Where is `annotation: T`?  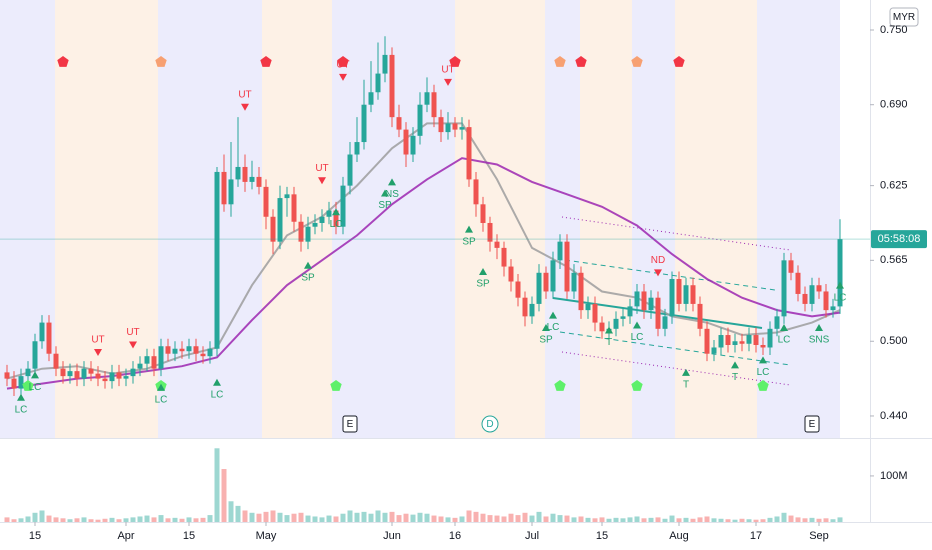
annotation: T is located at coordinates (686, 384).